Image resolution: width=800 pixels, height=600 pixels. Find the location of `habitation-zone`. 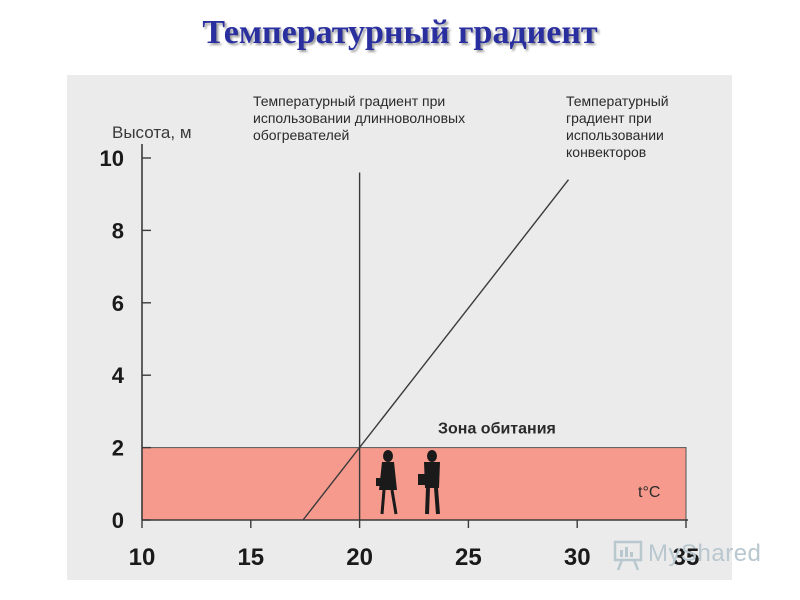

habitation-zone is located at coordinates (414, 484).